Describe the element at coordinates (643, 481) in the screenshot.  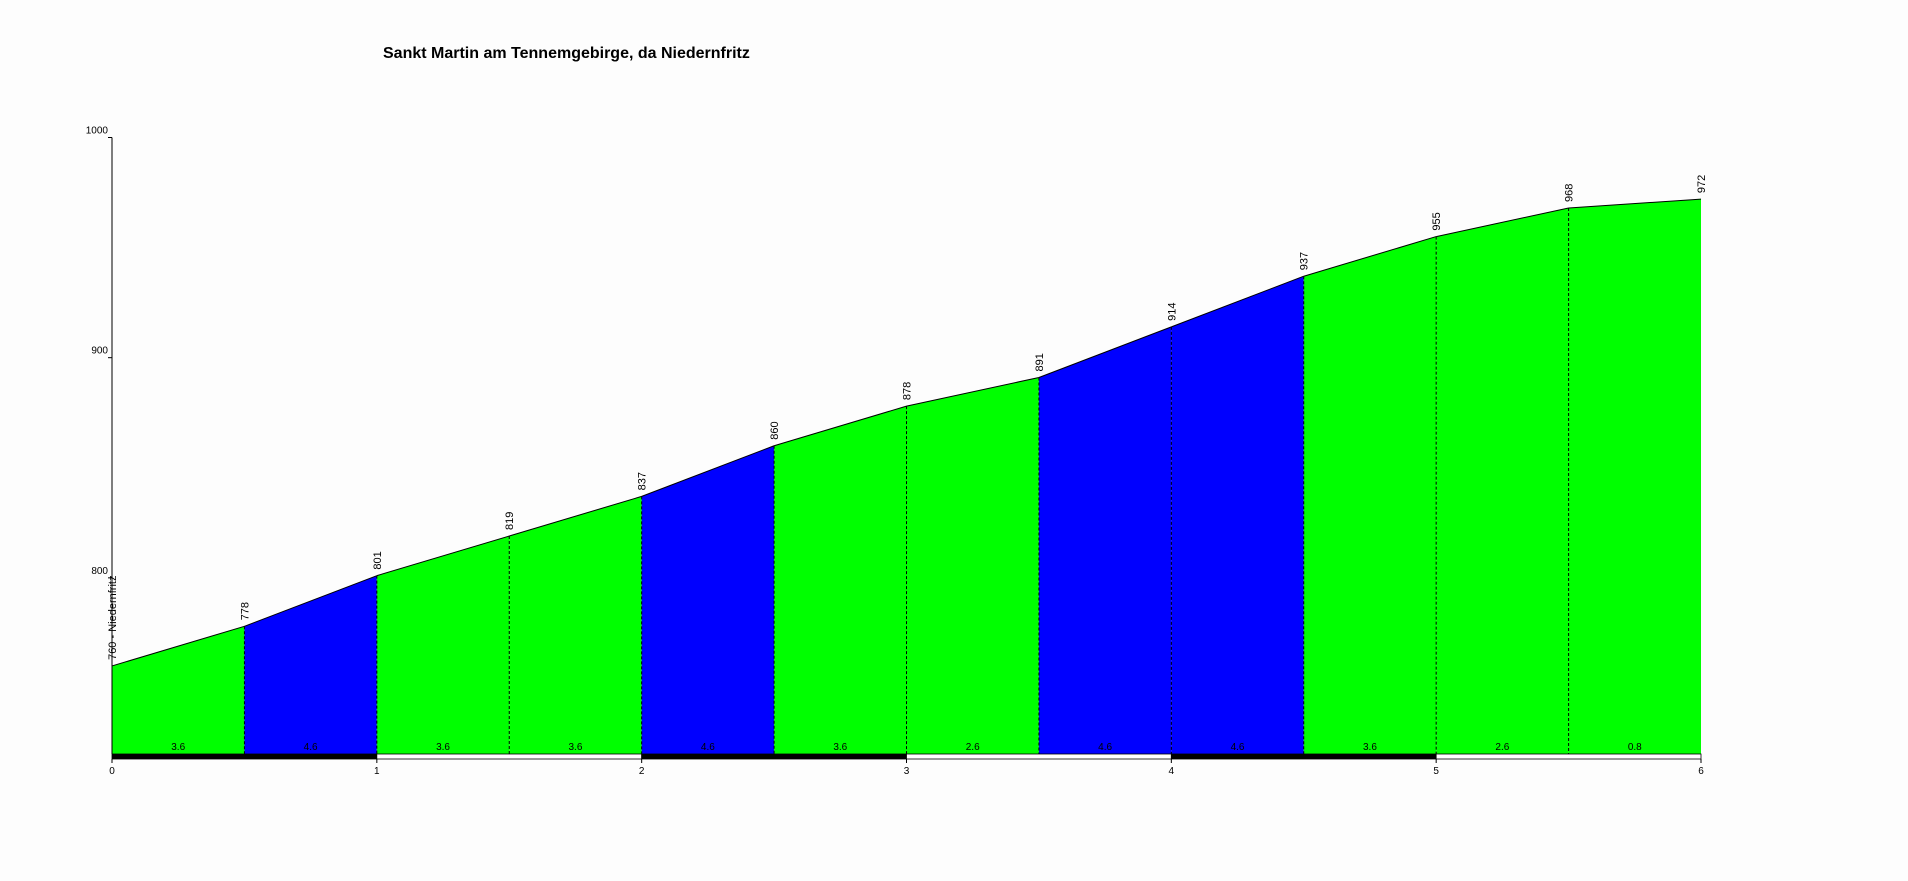
I see `elevation-label: 837` at that location.